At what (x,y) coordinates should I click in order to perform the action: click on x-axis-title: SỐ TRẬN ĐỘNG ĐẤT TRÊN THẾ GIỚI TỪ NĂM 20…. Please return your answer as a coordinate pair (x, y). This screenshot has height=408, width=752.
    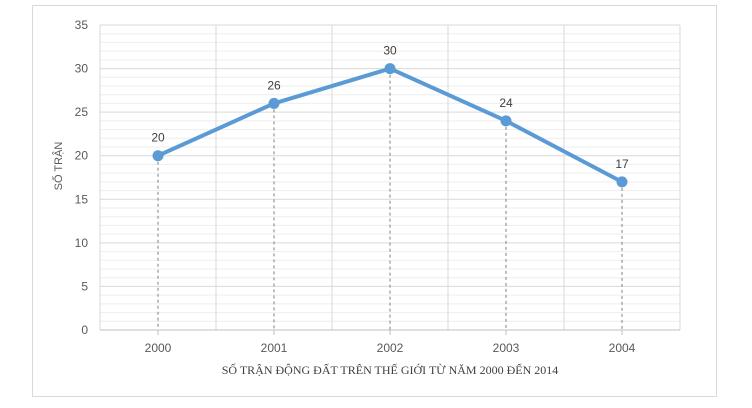
    Looking at the image, I should click on (390, 369).